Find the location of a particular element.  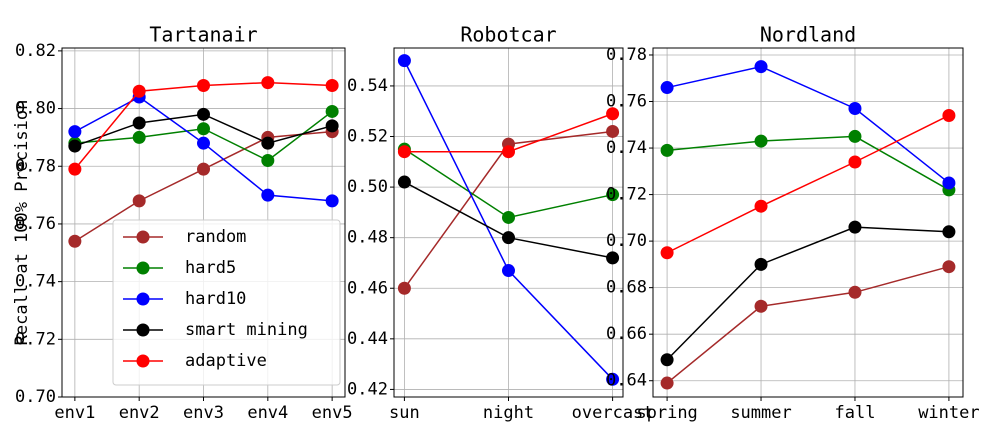

x-tick-label: env5 is located at coordinates (332, 413).